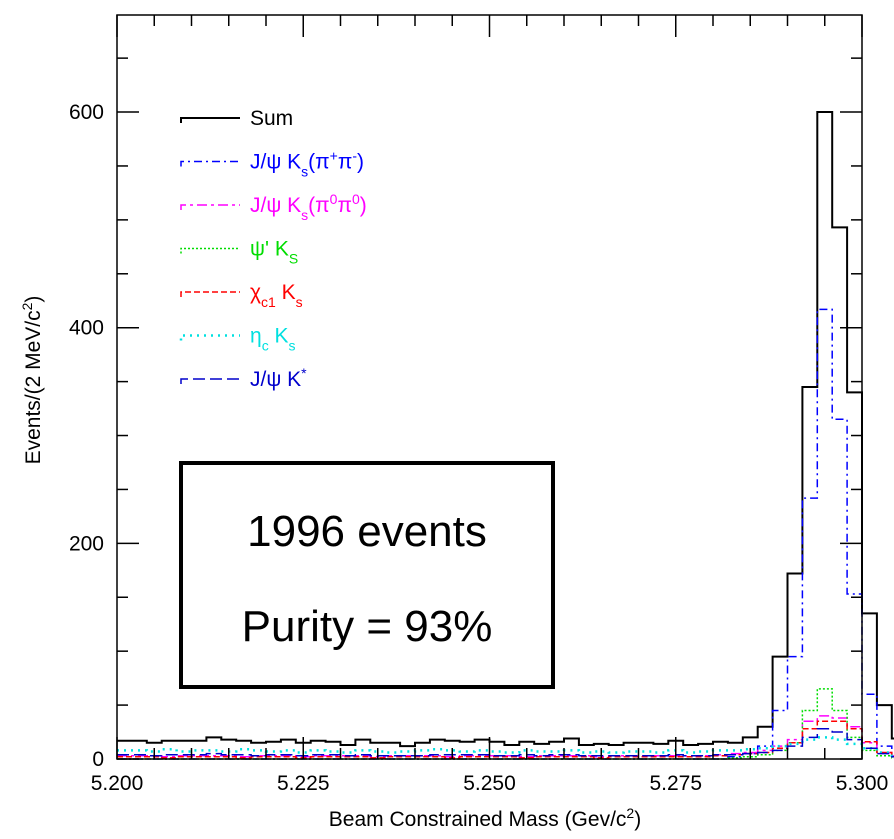  I want to click on legend-entry: ψ' KS, so click(239, 252).